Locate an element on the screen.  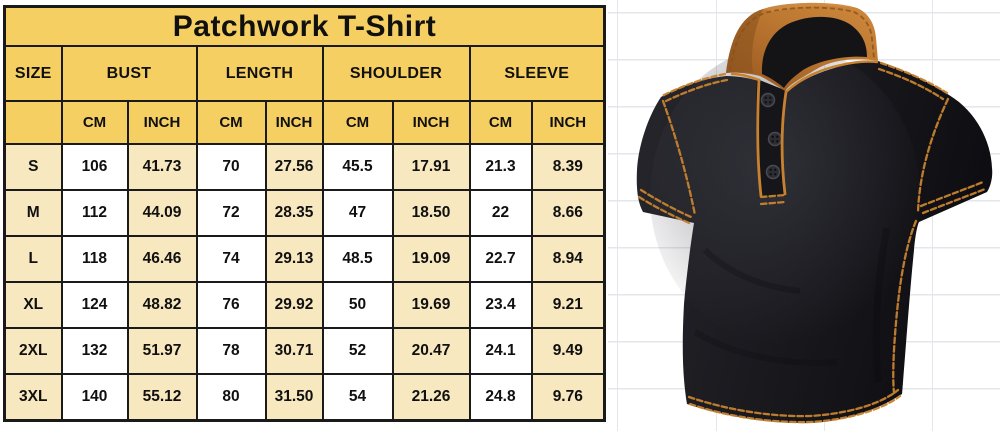
unit-header-empty is located at coordinates (33, 122).